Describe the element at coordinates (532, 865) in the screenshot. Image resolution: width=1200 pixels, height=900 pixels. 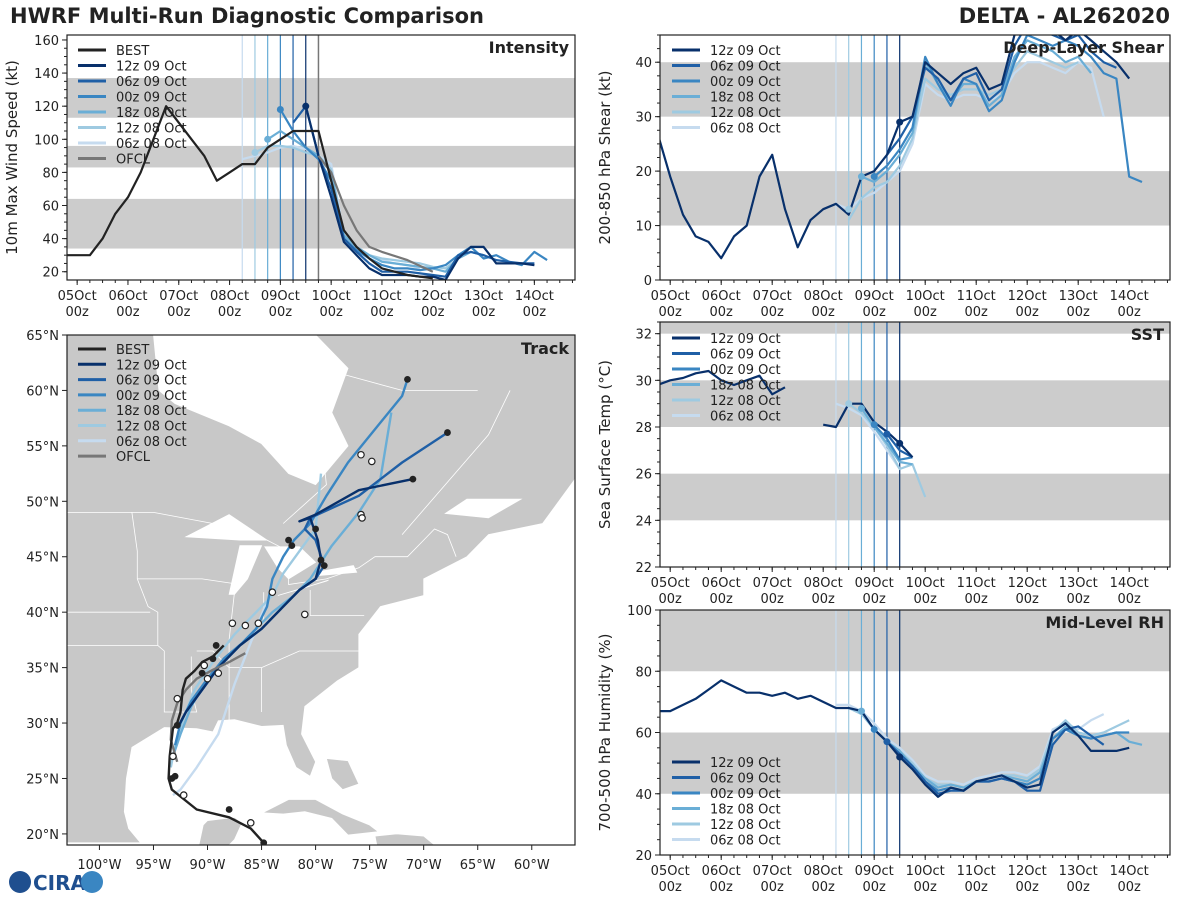
I see `lon-tick-label: 60°W` at that location.